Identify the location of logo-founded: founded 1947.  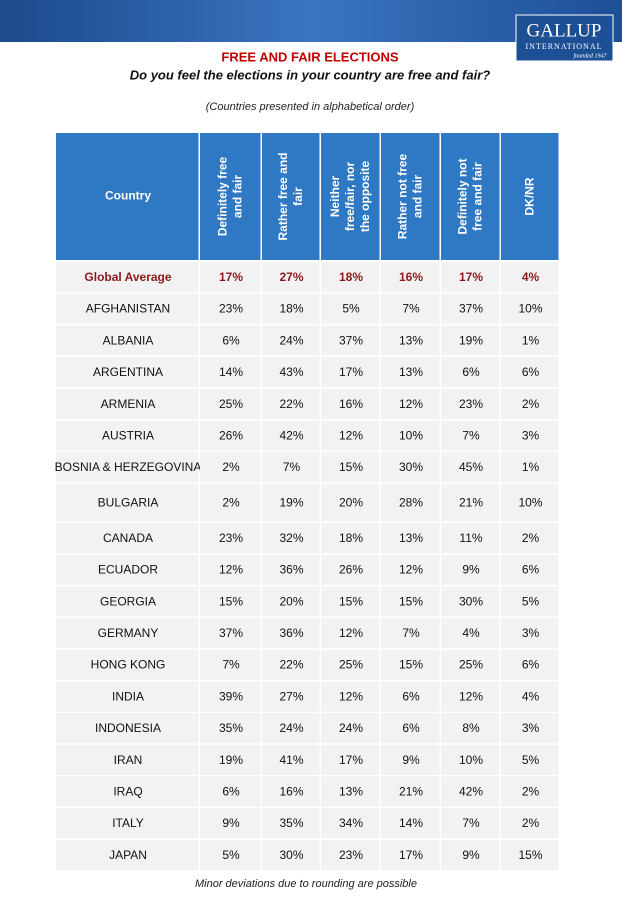
(591, 55).